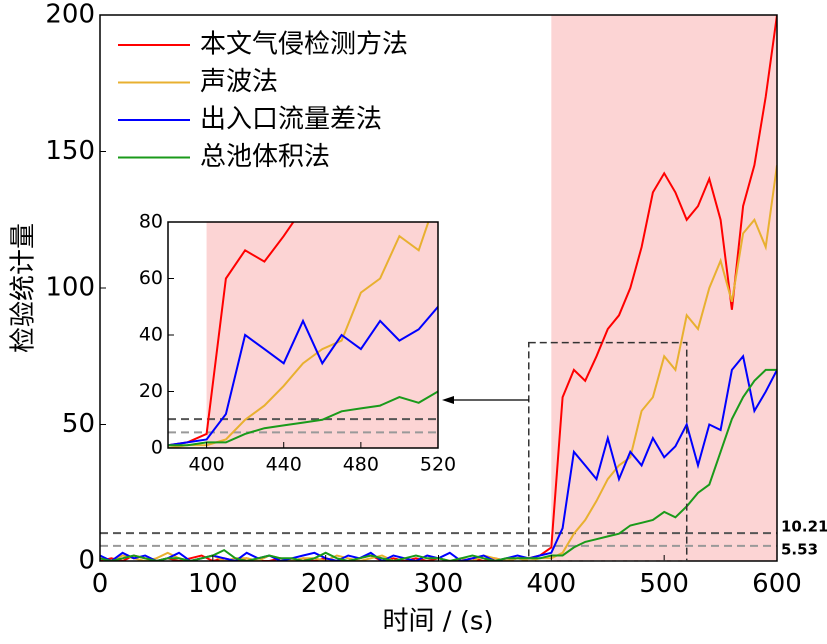 The image size is (827, 644). What do you see at coordinates (70, 15) in the screenshot?
I see `y-tick-label: 200` at bounding box center [70, 15].